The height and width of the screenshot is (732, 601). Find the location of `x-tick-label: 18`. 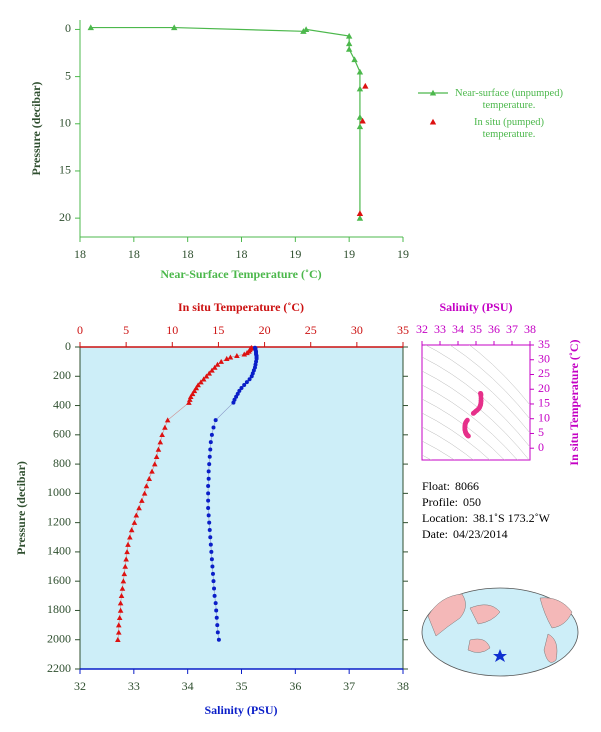

x-tick-label: 18 is located at coordinates (242, 254).